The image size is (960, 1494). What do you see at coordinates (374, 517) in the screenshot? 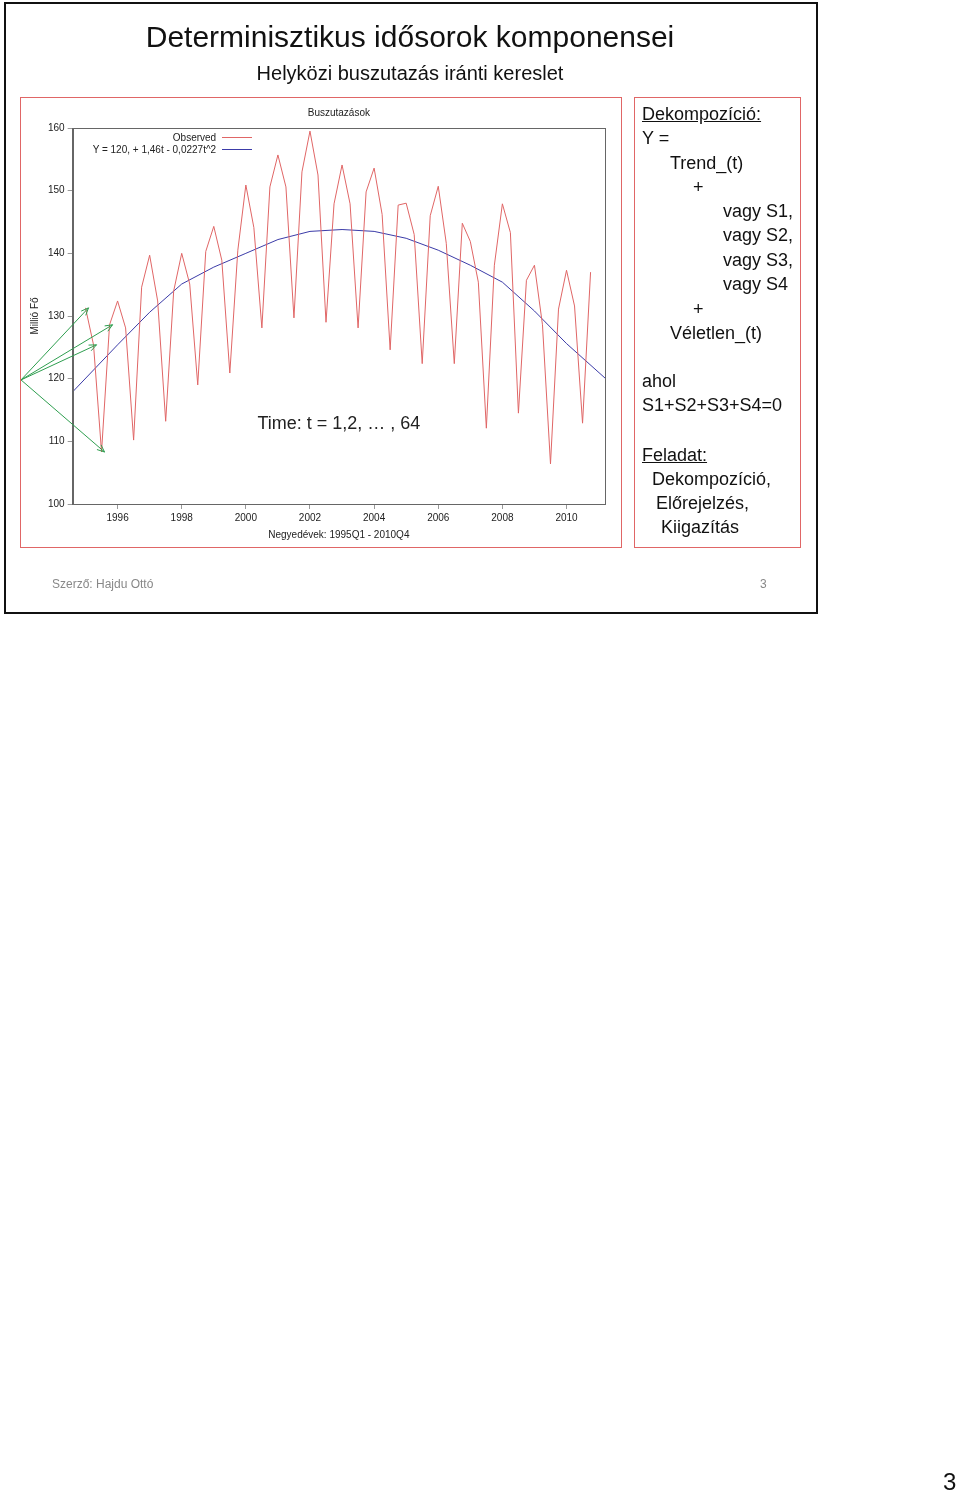
I see `x-tick-label: 2004` at bounding box center [374, 517].